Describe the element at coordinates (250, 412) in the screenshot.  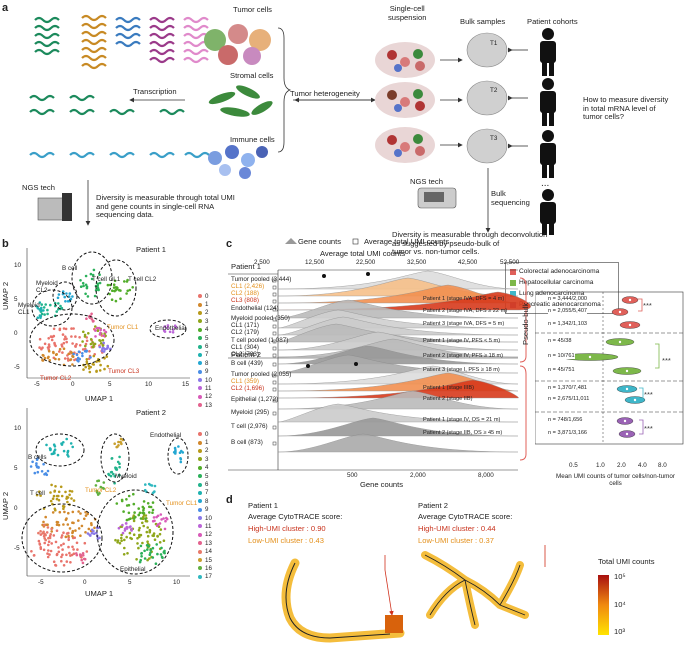
I see `ridge-row-label: Myeloid (295)` at that location.